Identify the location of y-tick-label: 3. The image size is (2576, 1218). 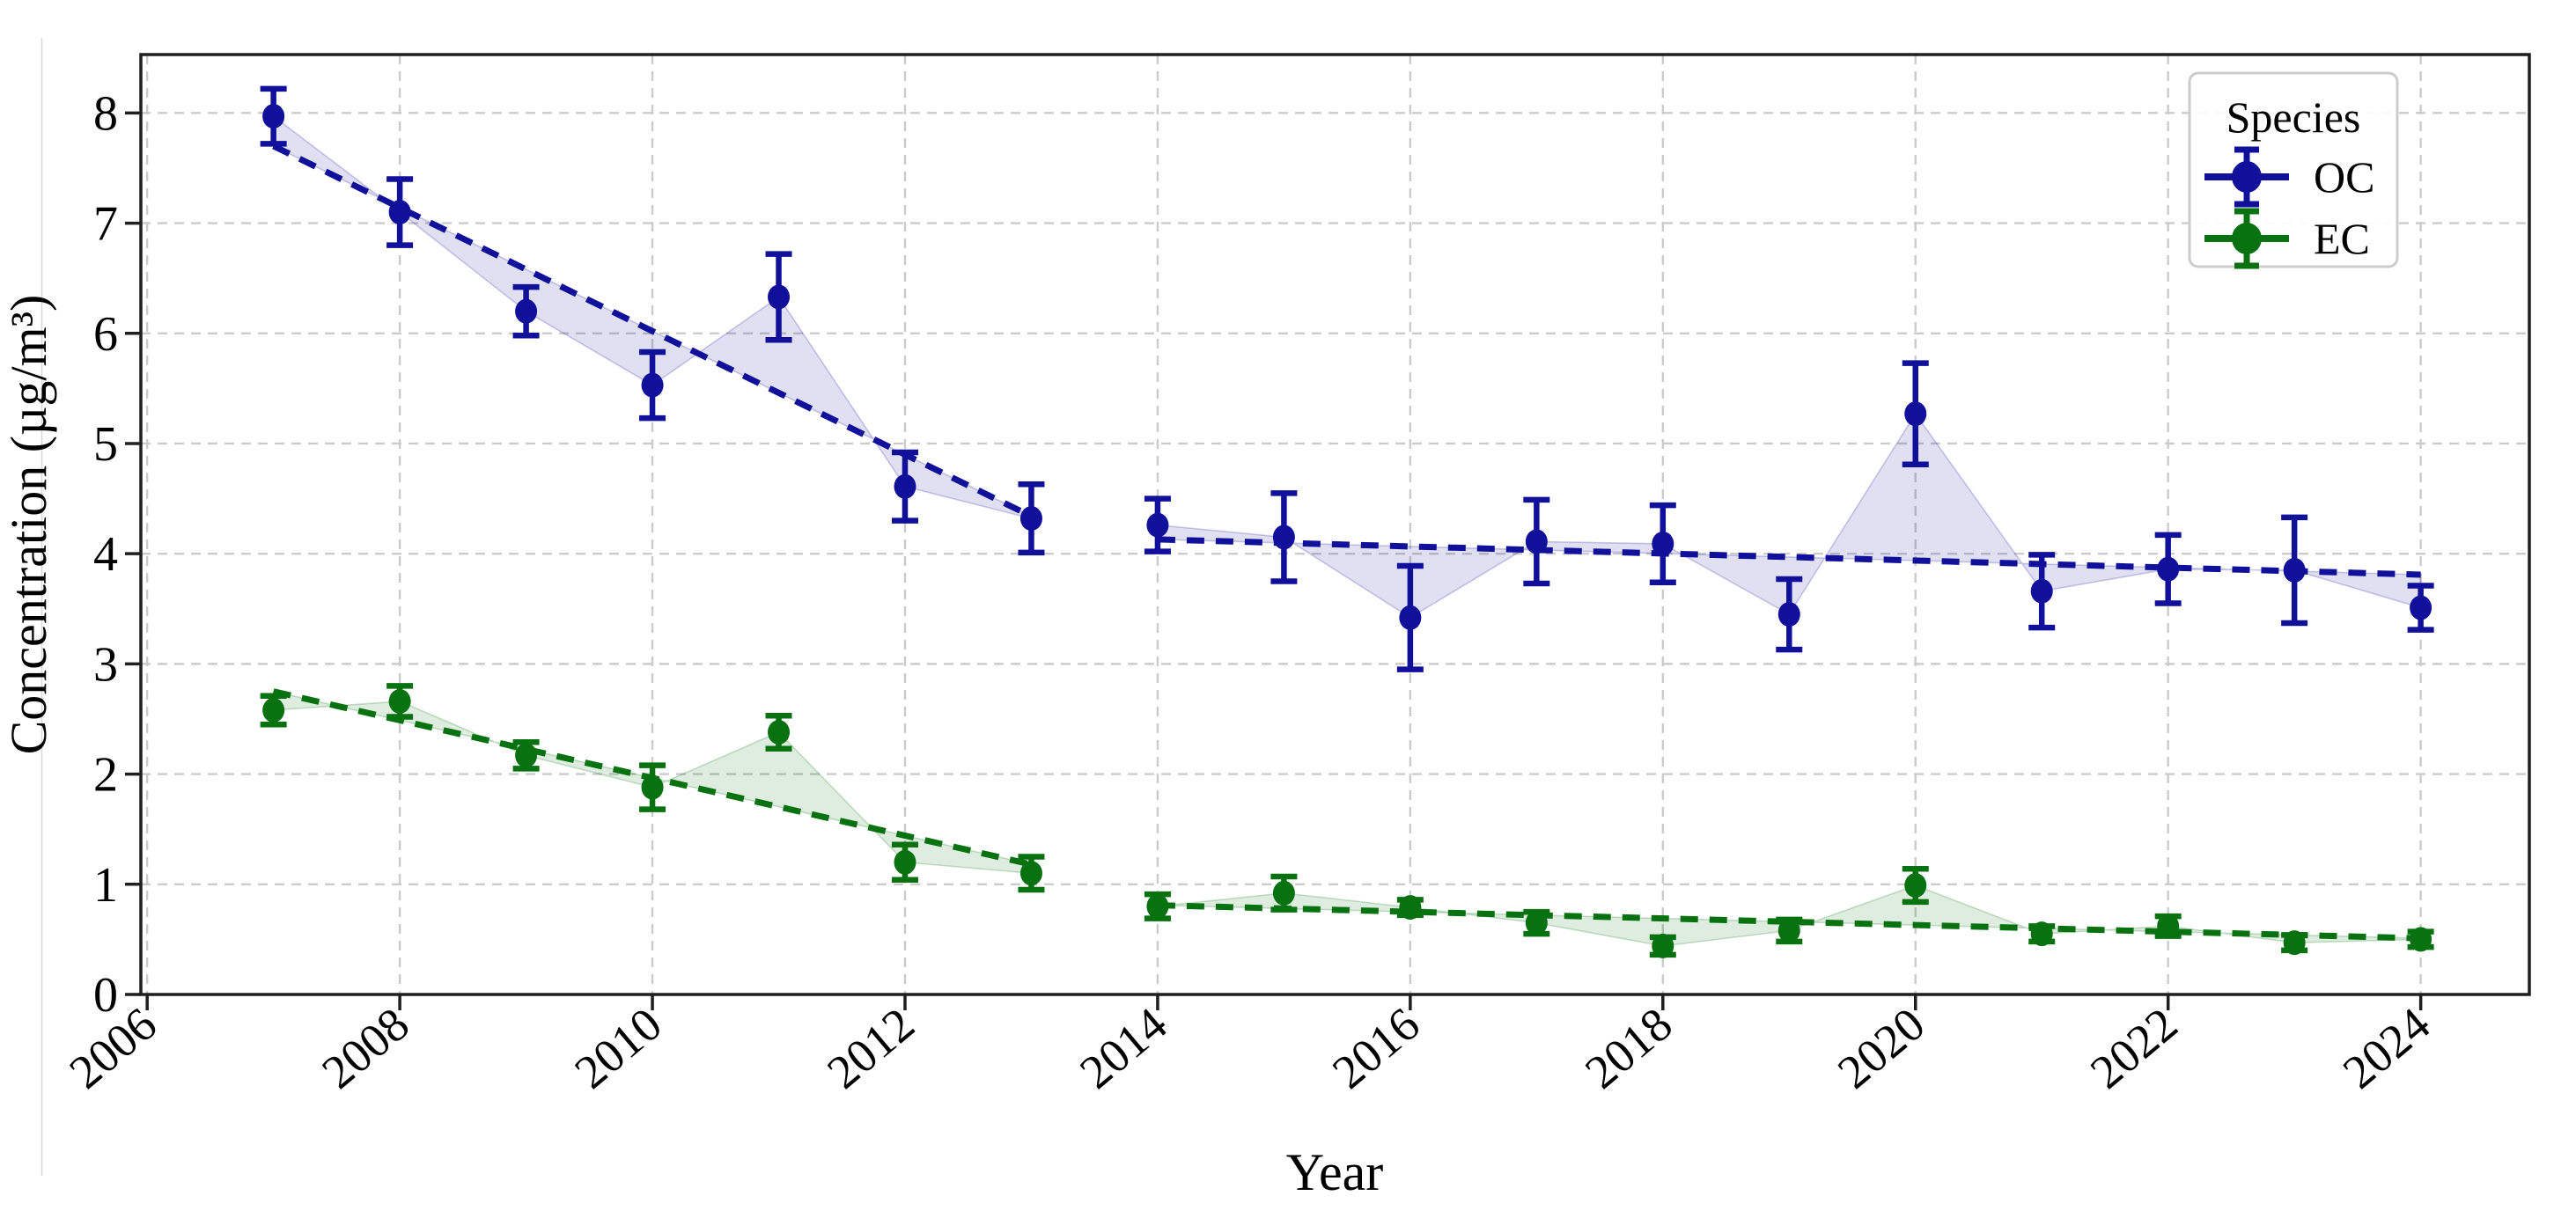
(105, 664).